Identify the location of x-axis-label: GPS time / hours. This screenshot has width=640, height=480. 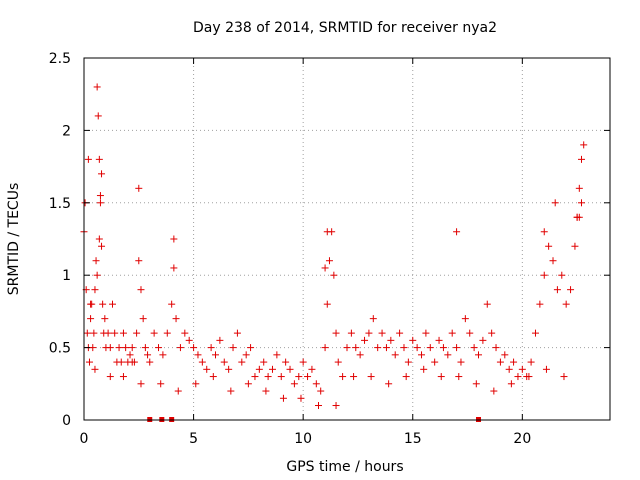
(344, 467).